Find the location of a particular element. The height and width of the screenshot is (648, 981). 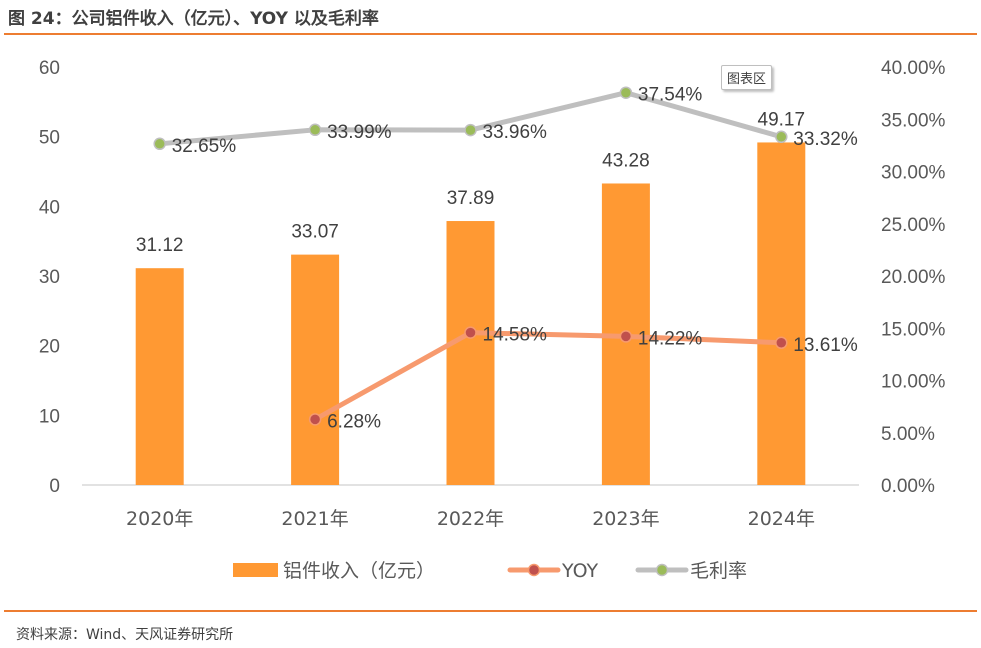

legend-swatch-margin-marker is located at coordinates (662, 570).